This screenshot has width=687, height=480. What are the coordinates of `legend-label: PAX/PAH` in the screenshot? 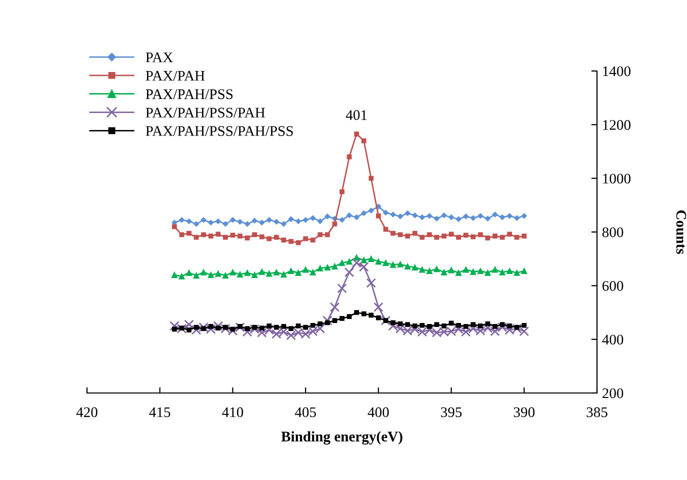 It's located at (175, 75).